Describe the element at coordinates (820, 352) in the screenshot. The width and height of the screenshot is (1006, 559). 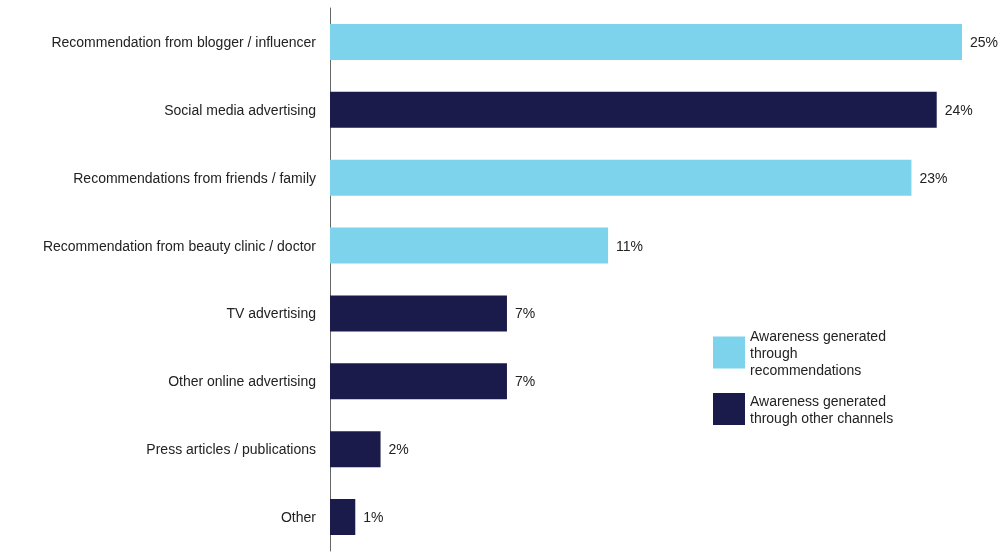
I see `legend-label: Awareness generated through recommendations` at that location.